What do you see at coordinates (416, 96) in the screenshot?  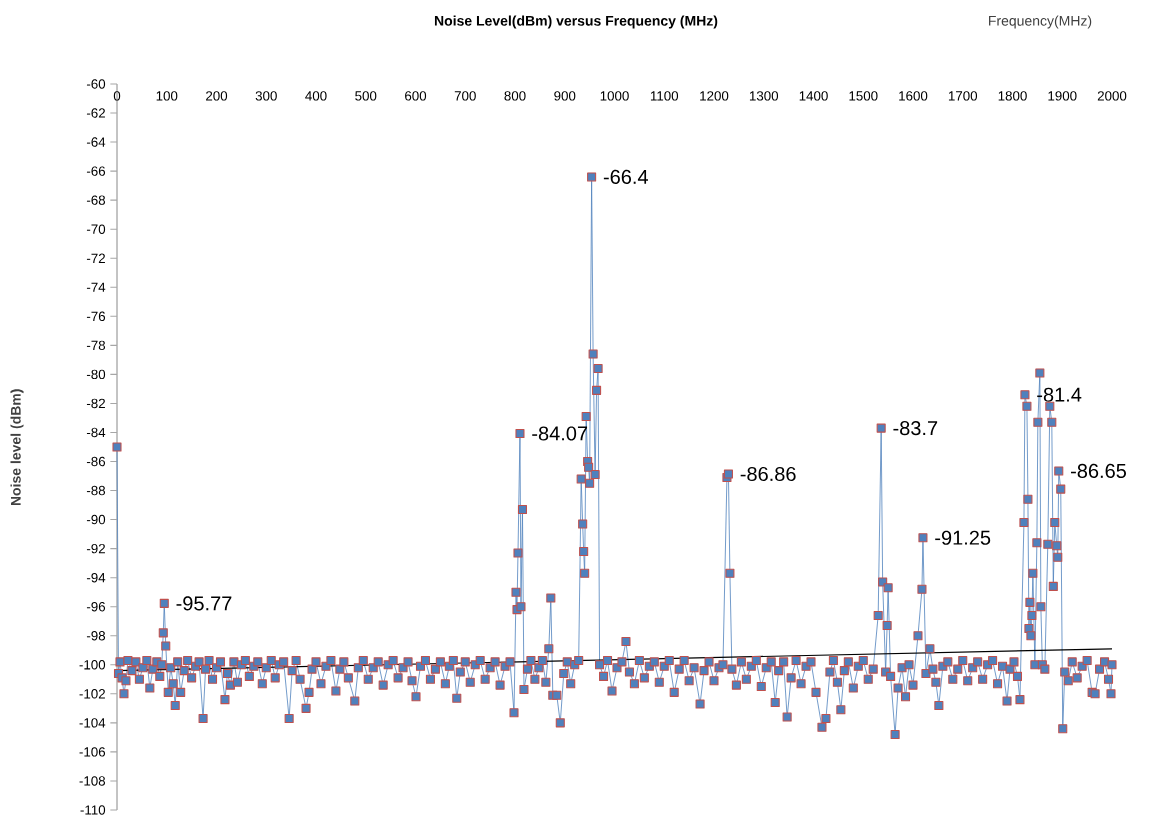 I see `x-tick-label: 600` at bounding box center [416, 96].